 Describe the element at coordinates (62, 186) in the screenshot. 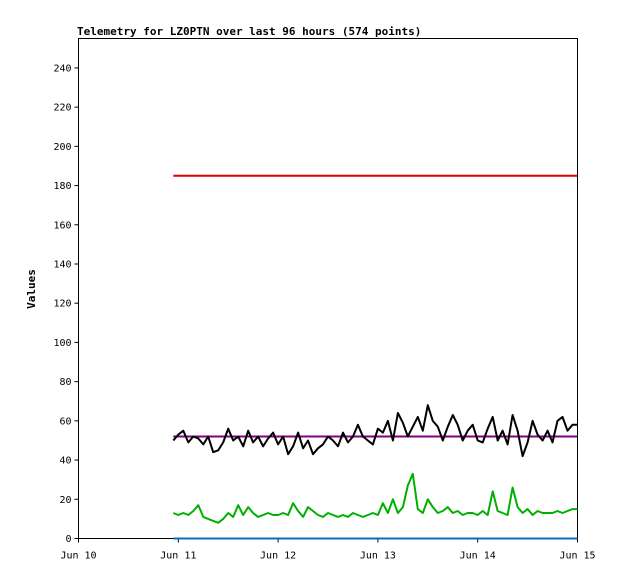

I see `y-tick-label: 180` at that location.